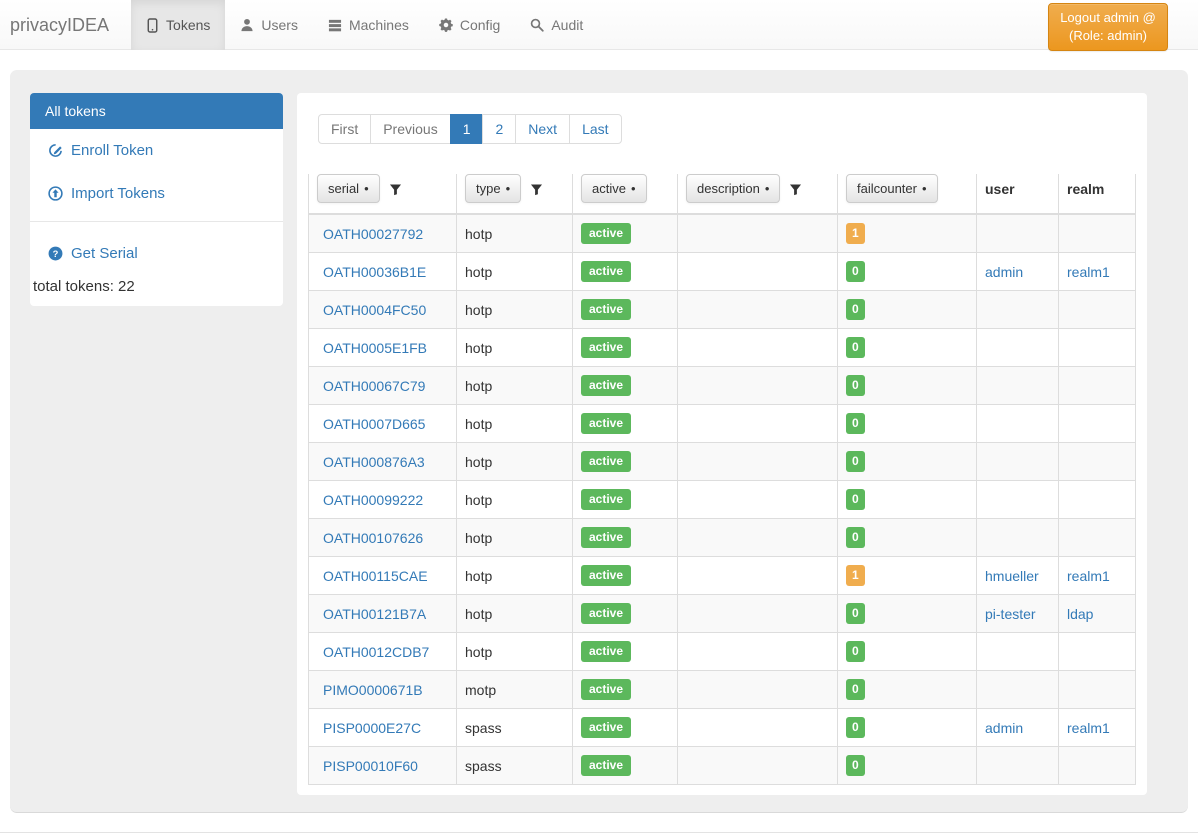  I want to click on token-serial-link: OATH0004FC50, so click(375, 309).